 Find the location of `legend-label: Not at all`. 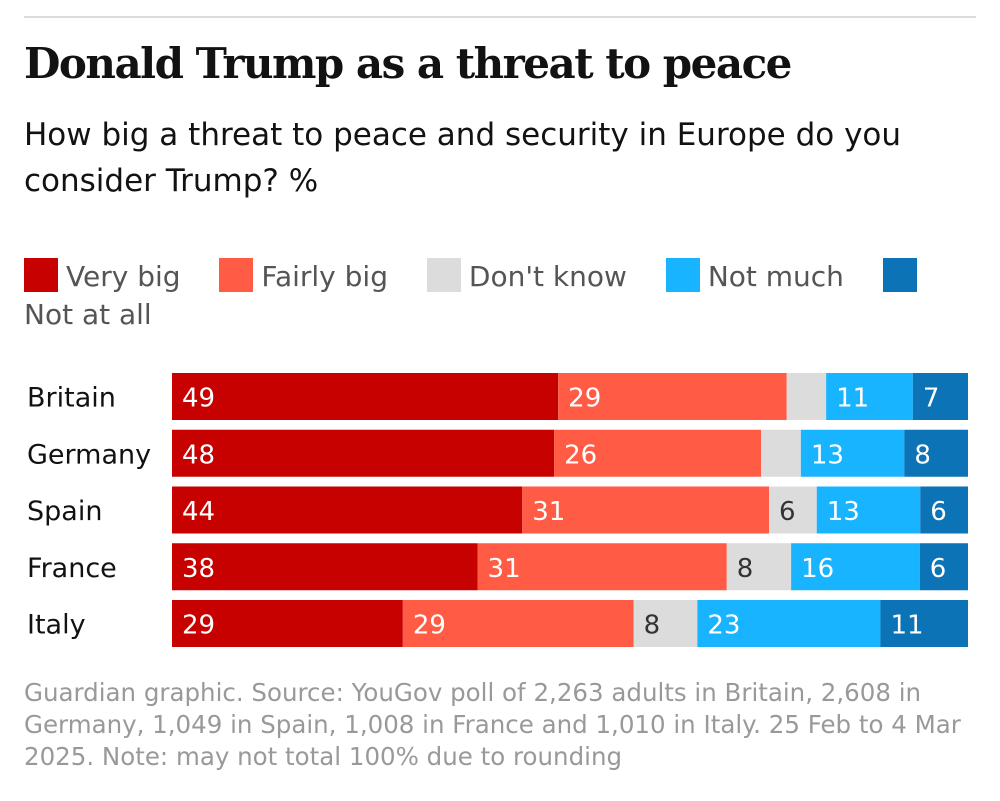

legend-label: Not at all is located at coordinates (88, 314).